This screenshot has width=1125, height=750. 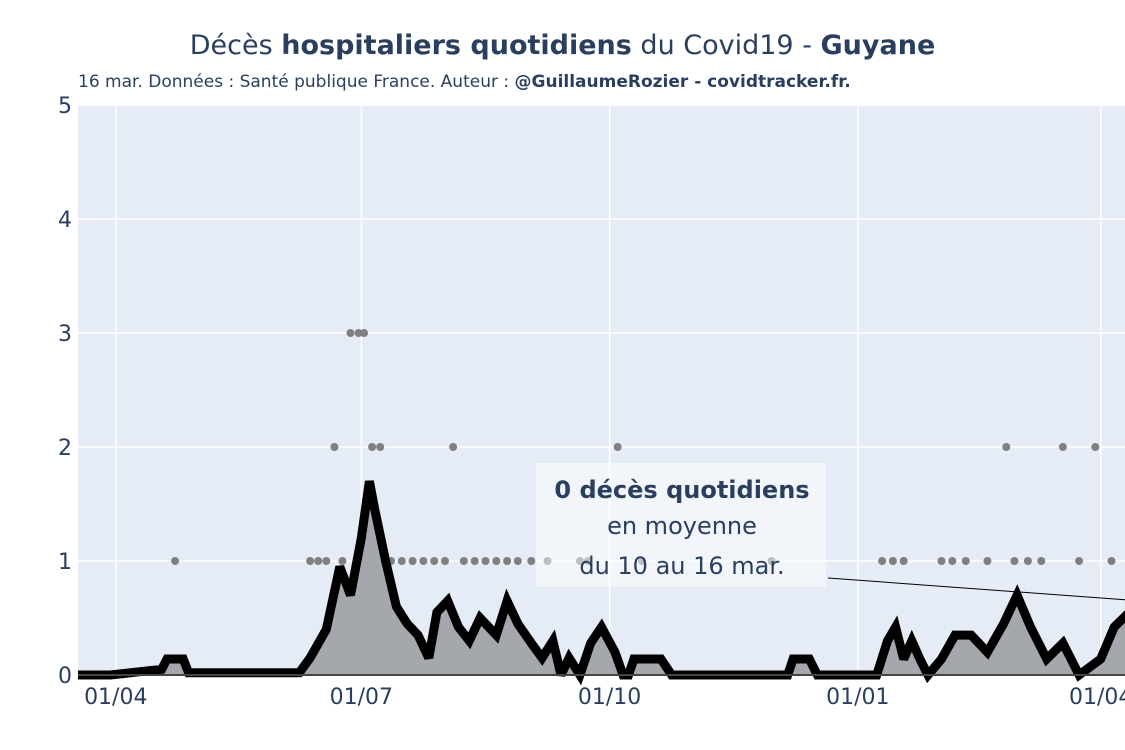 I want to click on x-tick-label-3: 01/01, so click(x=857, y=697).